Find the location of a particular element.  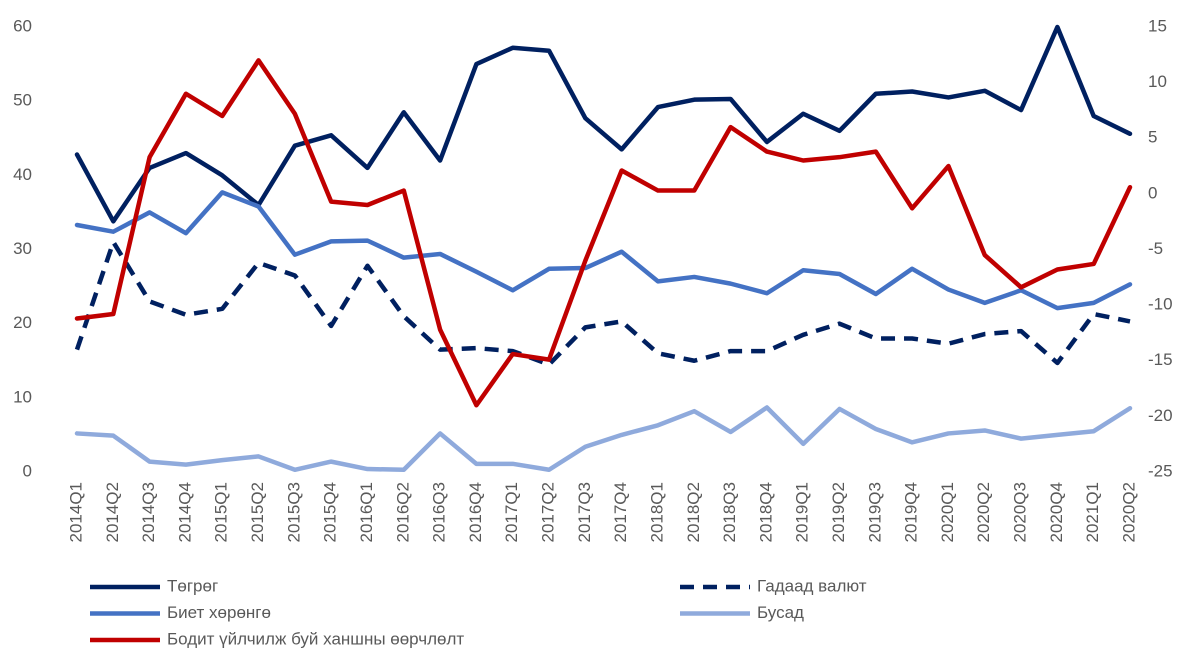

y2-tick-label: 15 is located at coordinates (1157, 25).